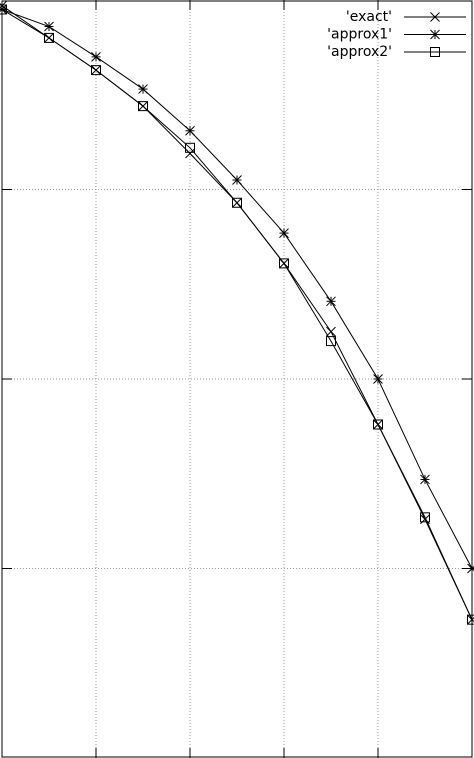 Image resolution: width=474 pixels, height=758 pixels. I want to click on legend-label: 'approx2', so click(359, 52).